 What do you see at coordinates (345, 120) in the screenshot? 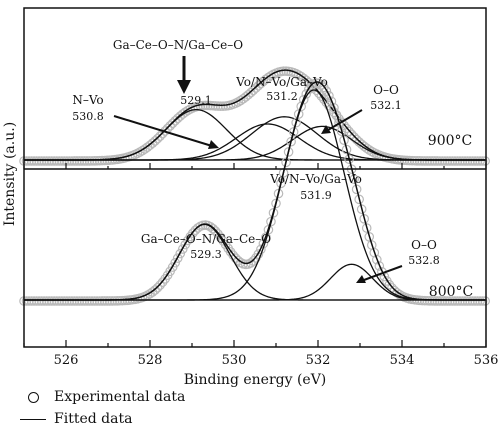
I see `arrow-900-oo` at bounding box center [345, 120].